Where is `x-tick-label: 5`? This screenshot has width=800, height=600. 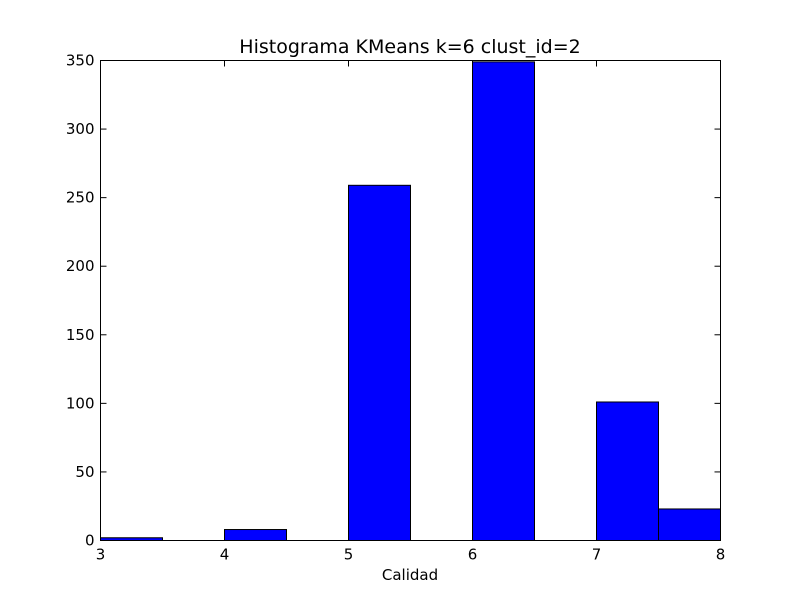 x-tick-label: 5 is located at coordinates (349, 555).